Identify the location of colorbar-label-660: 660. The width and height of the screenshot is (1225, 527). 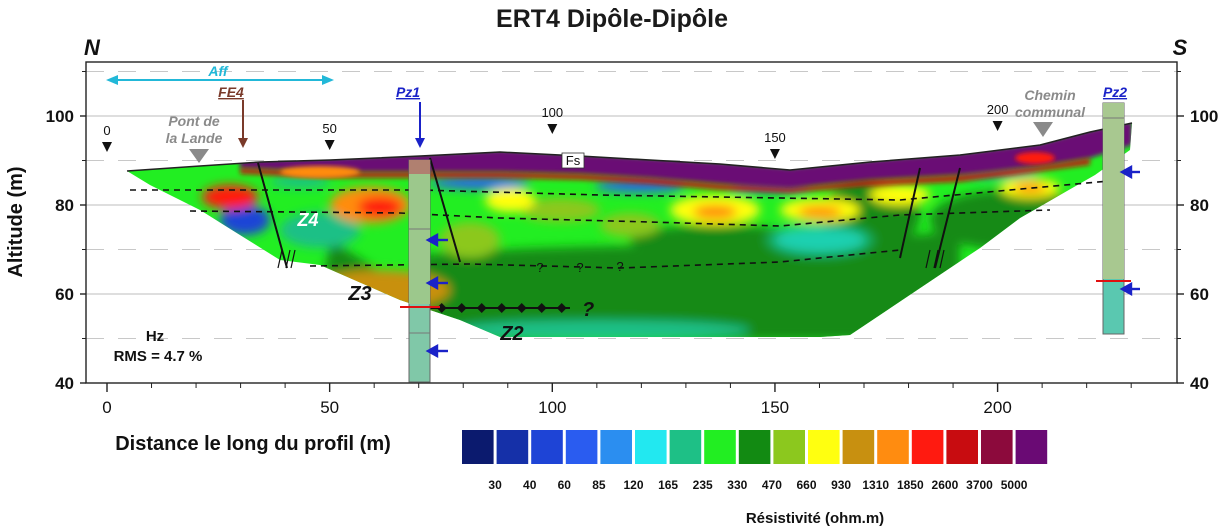
(806, 485).